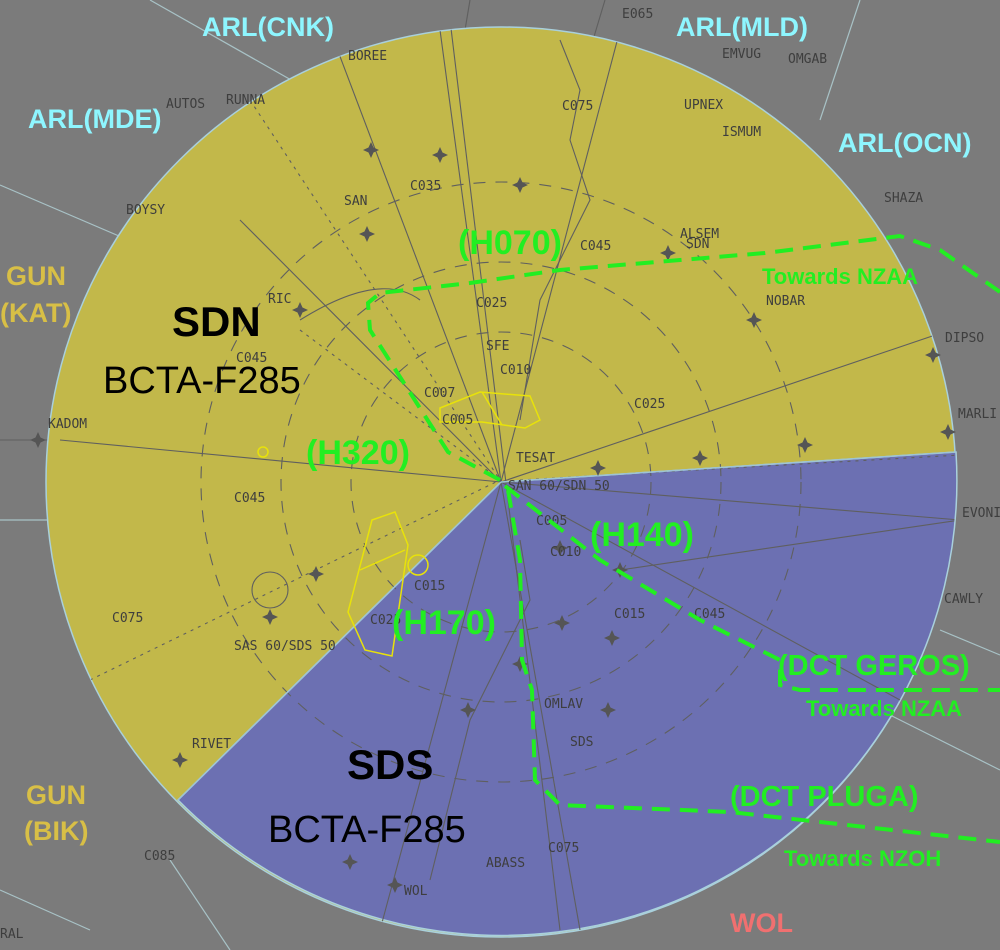 The image size is (1000, 950). What do you see at coordinates (807, 59) in the screenshot?
I see `fix-label: OMGAB` at bounding box center [807, 59].